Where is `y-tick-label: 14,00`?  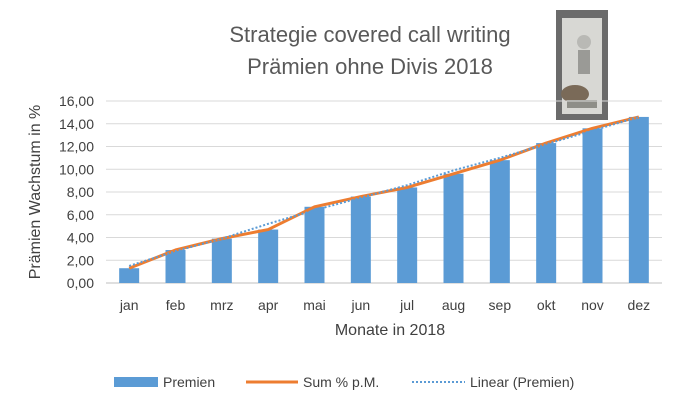
y-tick-label: 14,00 is located at coordinates (76, 124).